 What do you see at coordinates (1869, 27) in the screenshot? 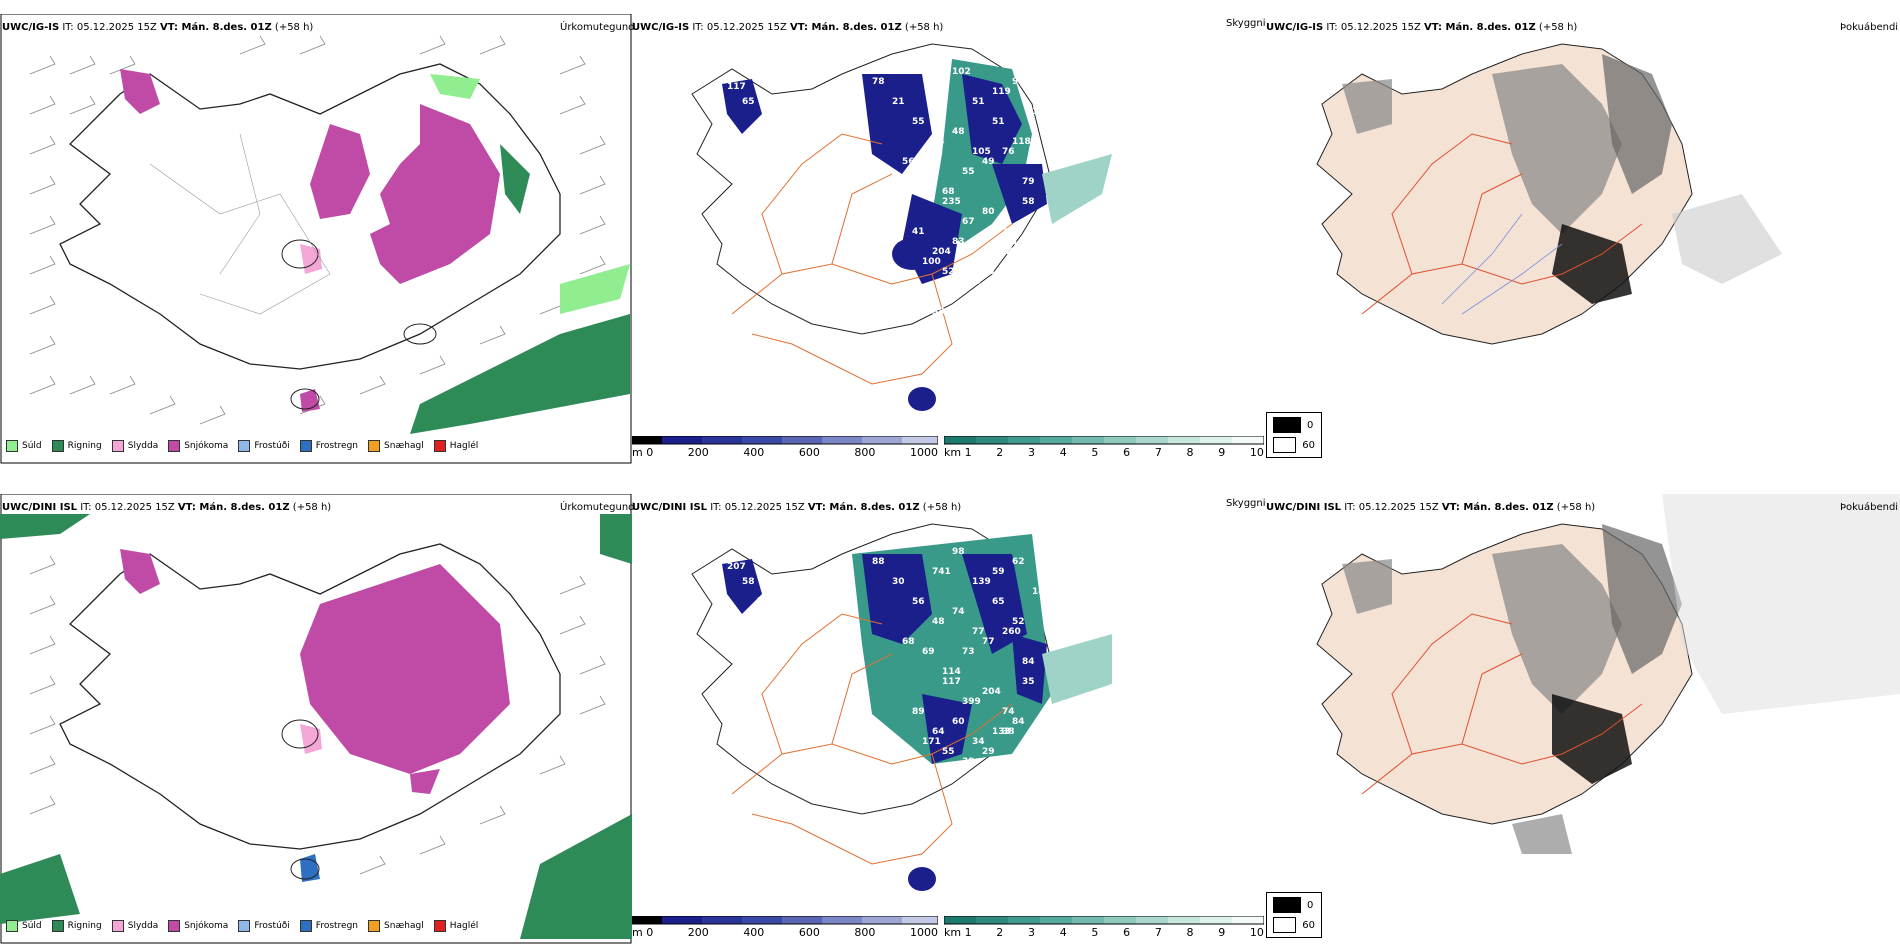
I see `top-fog-label: Þokuábendi` at bounding box center [1869, 27].